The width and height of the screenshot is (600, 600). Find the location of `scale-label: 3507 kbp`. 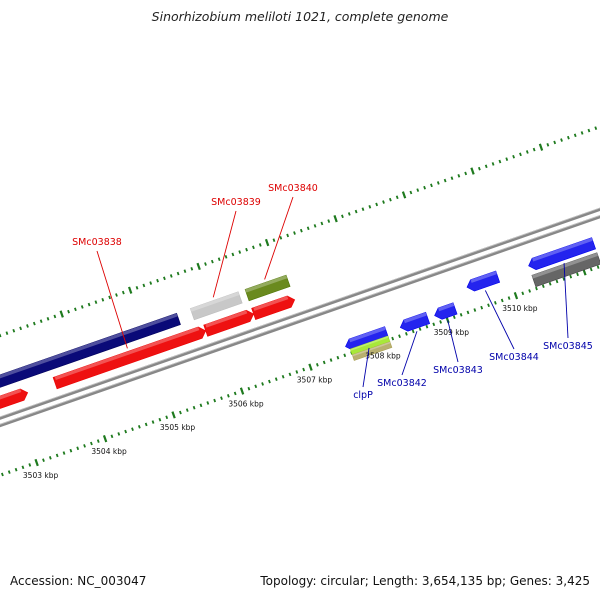

scale-label: 3507 kbp is located at coordinates (315, 380).